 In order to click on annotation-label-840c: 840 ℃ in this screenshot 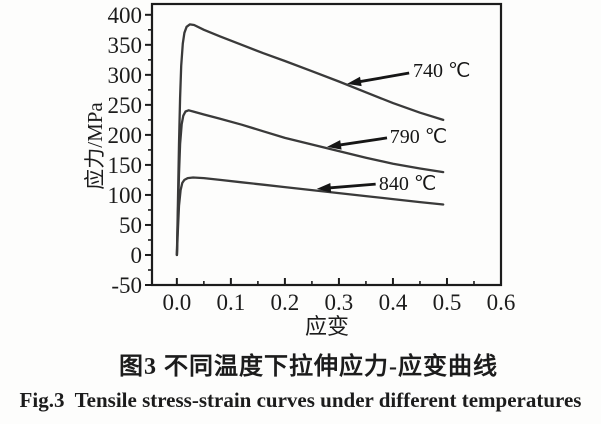, I will do `click(407, 184)`.